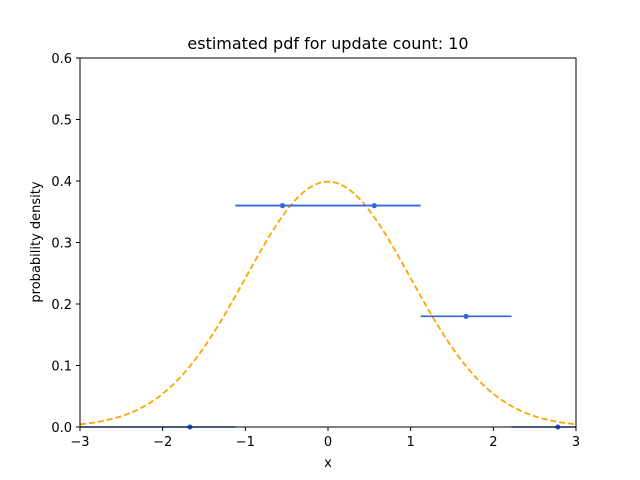  What do you see at coordinates (61, 182) in the screenshot?
I see `y-tick-label: 0.4` at bounding box center [61, 182].